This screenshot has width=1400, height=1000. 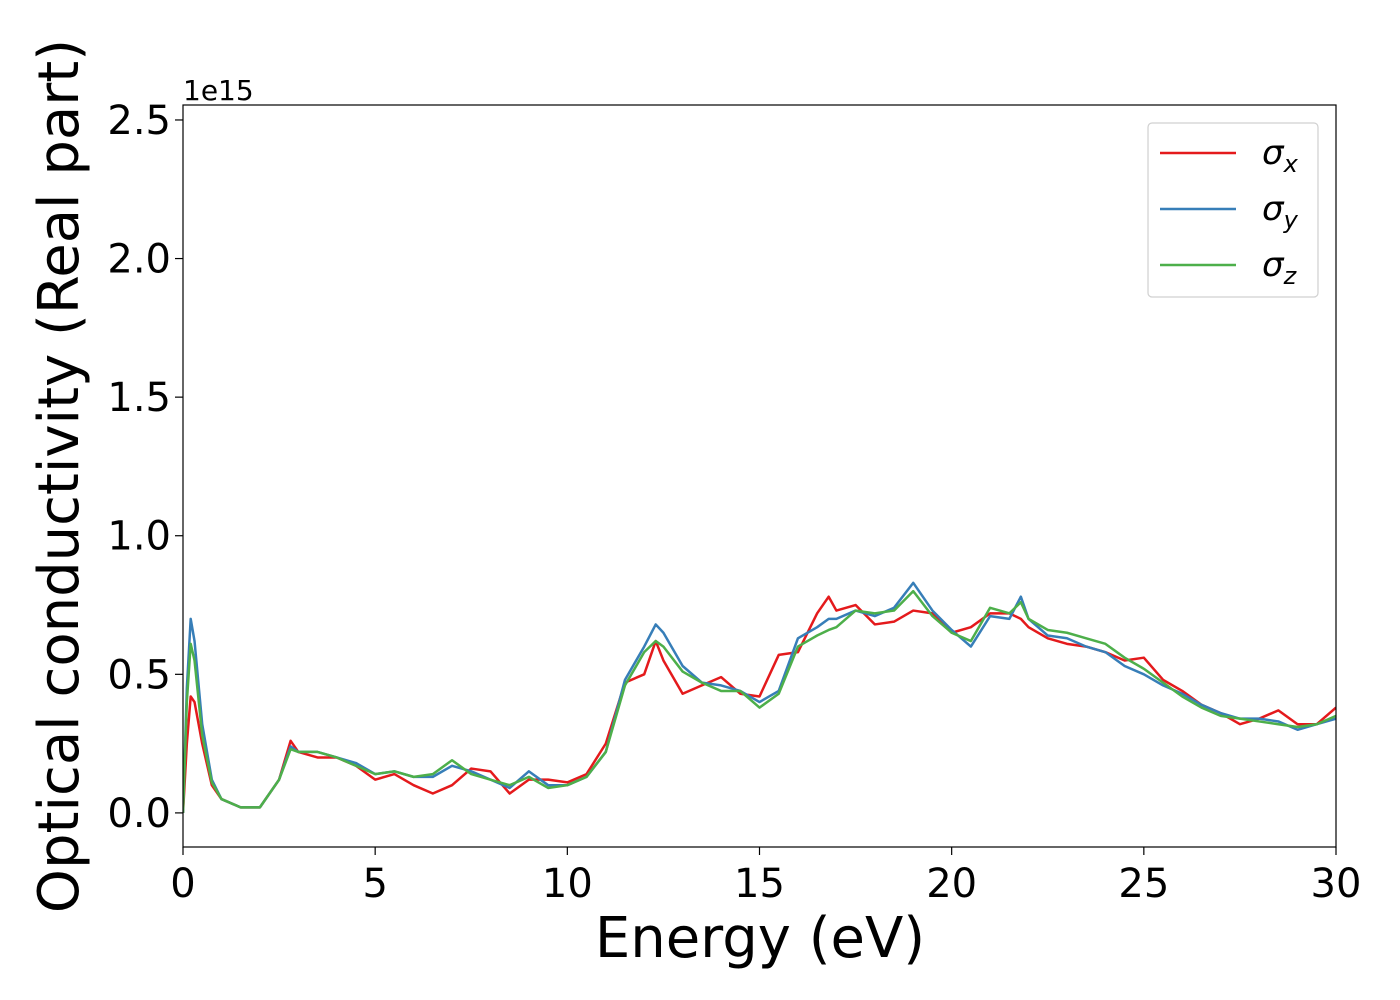 I want to click on y-tick-label: 2.0, so click(x=139, y=260).